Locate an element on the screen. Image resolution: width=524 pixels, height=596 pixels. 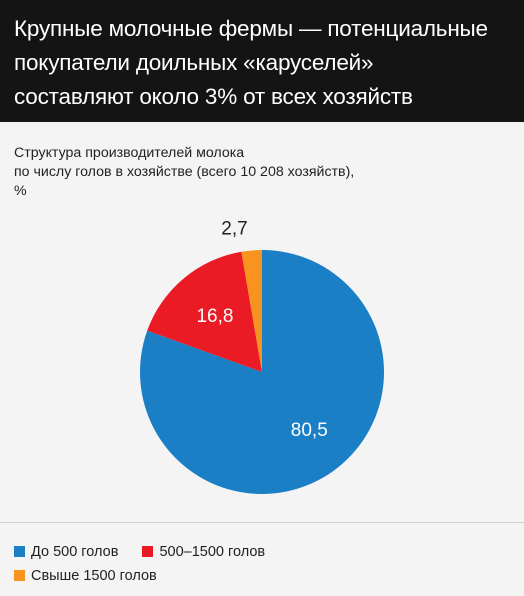
legend-item-500-1500: 500–1500 голов is located at coordinates (203, 552).